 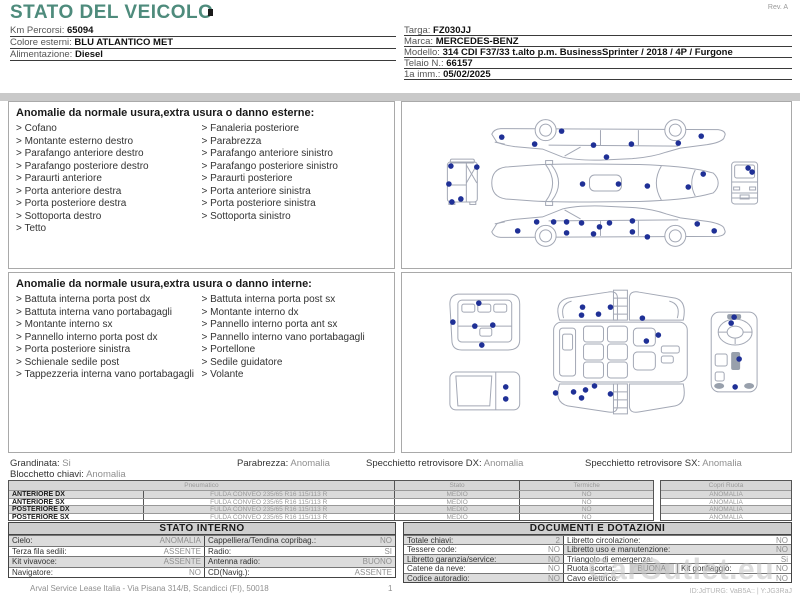 I want to click on car-side-view-top, so click(x=608, y=140).